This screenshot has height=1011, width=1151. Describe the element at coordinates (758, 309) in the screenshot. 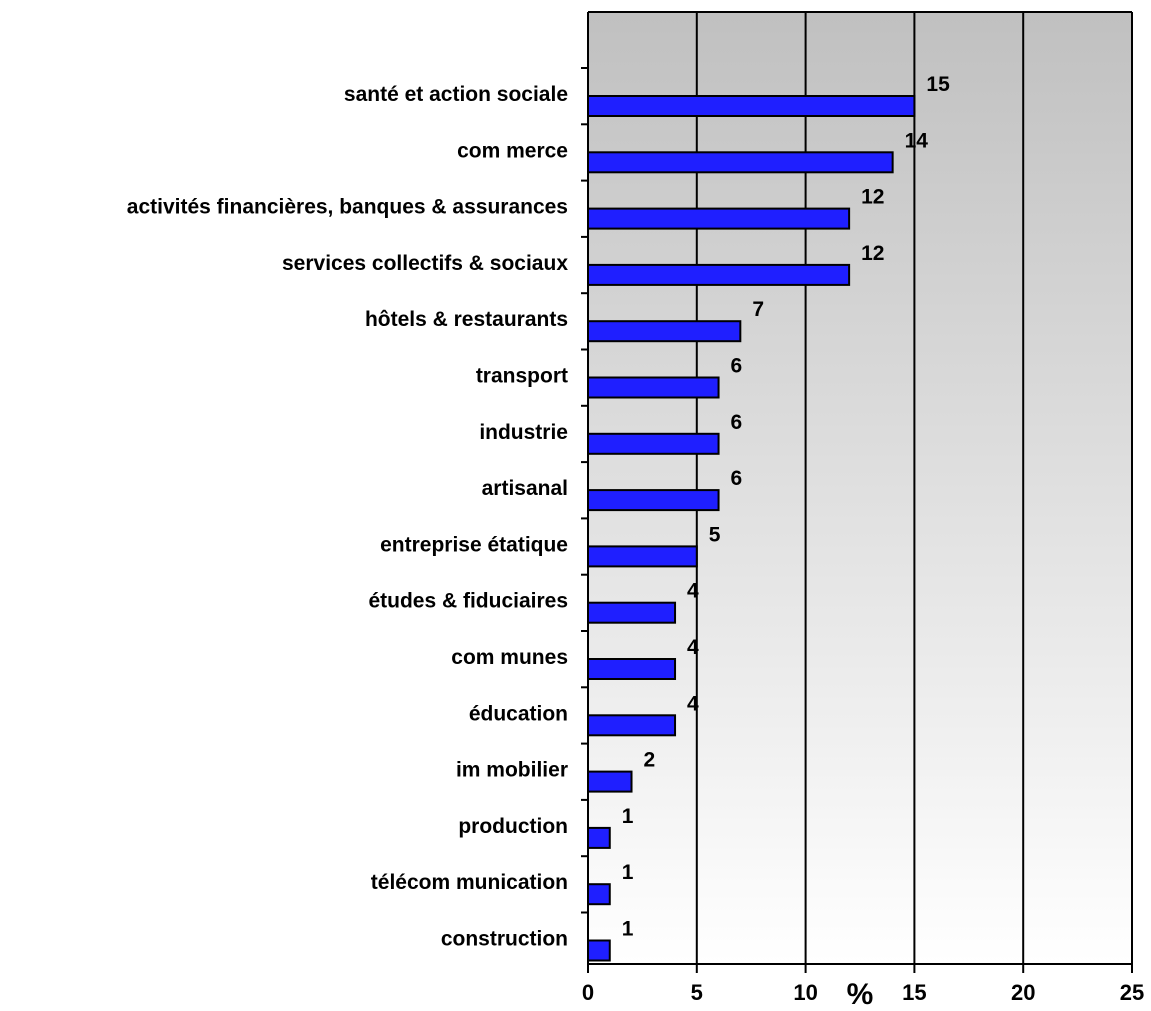

I see `data-label: 7` at that location.